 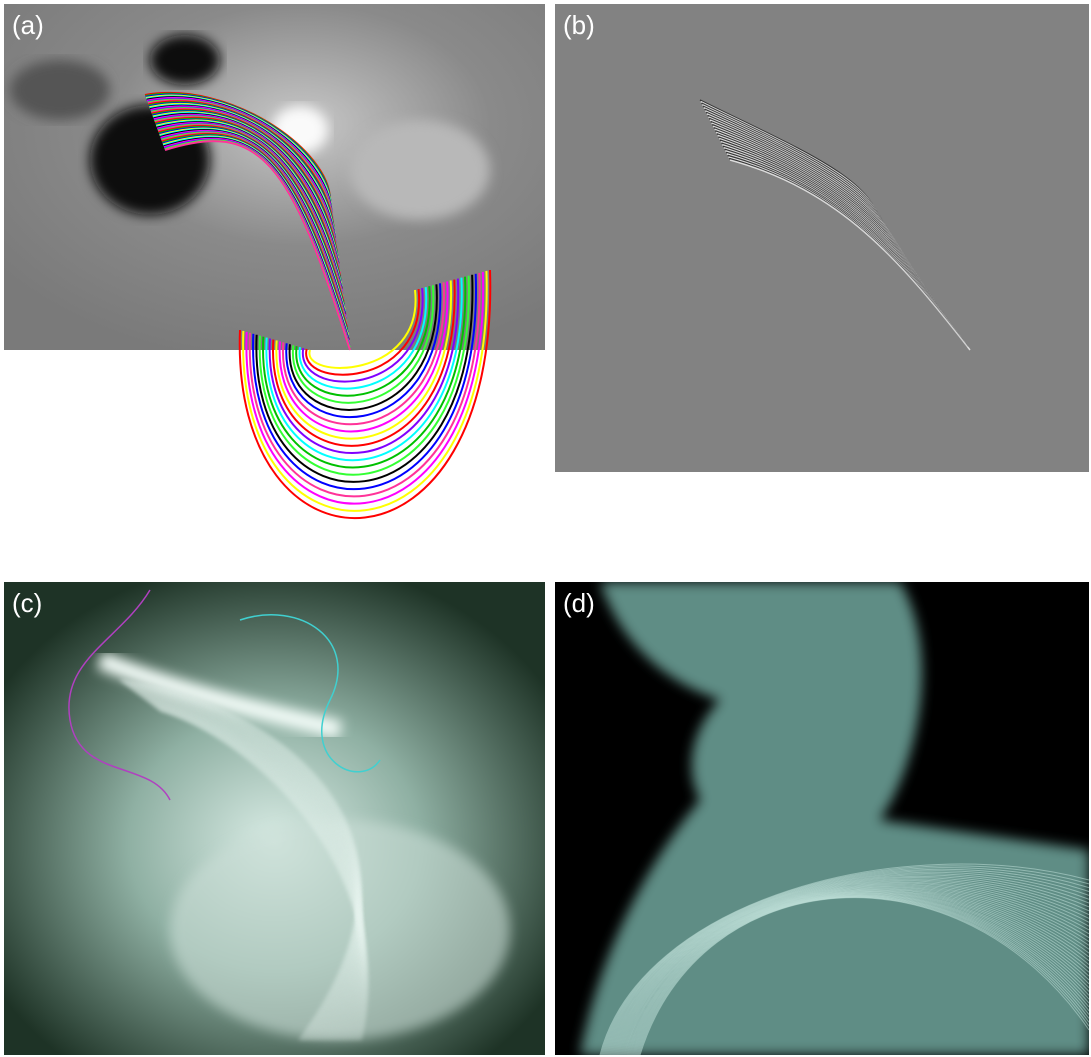 I want to click on panel-label: (a), so click(x=28, y=25).